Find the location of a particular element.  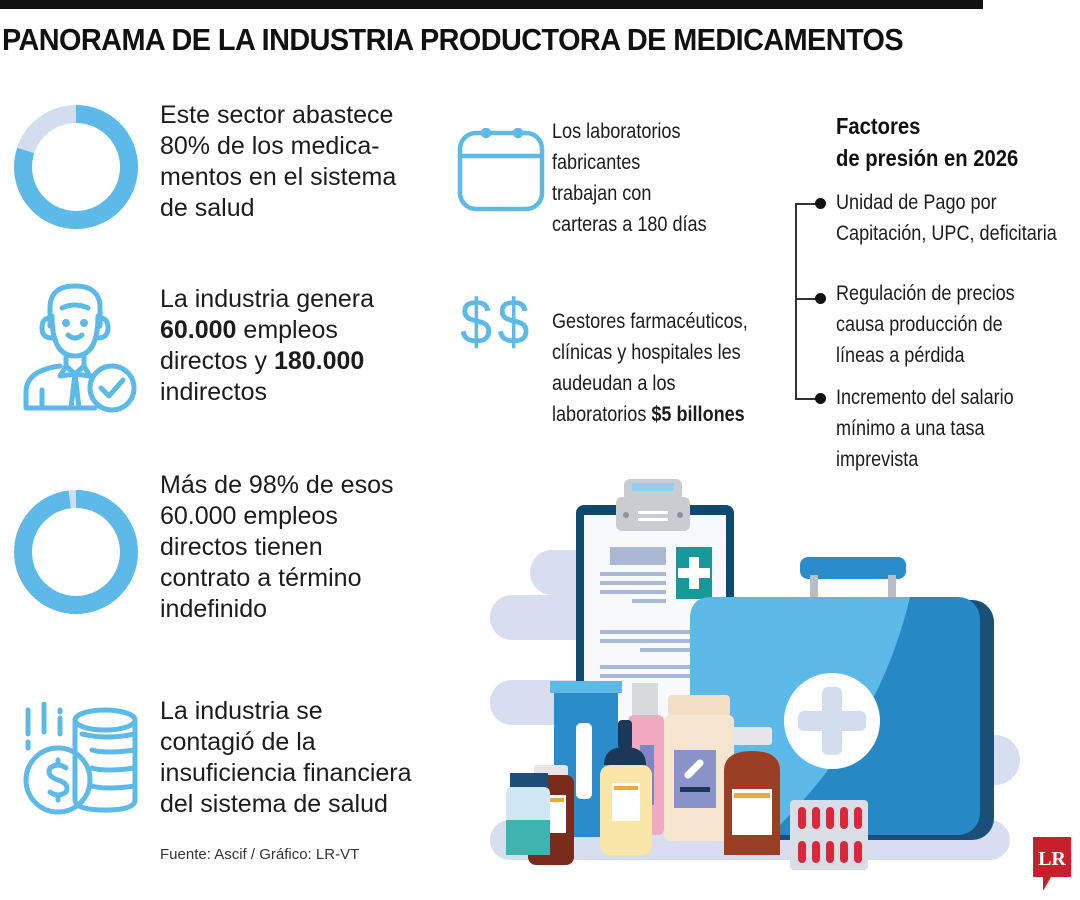

stat-line: insuficiencia financiera is located at coordinates (286, 773).